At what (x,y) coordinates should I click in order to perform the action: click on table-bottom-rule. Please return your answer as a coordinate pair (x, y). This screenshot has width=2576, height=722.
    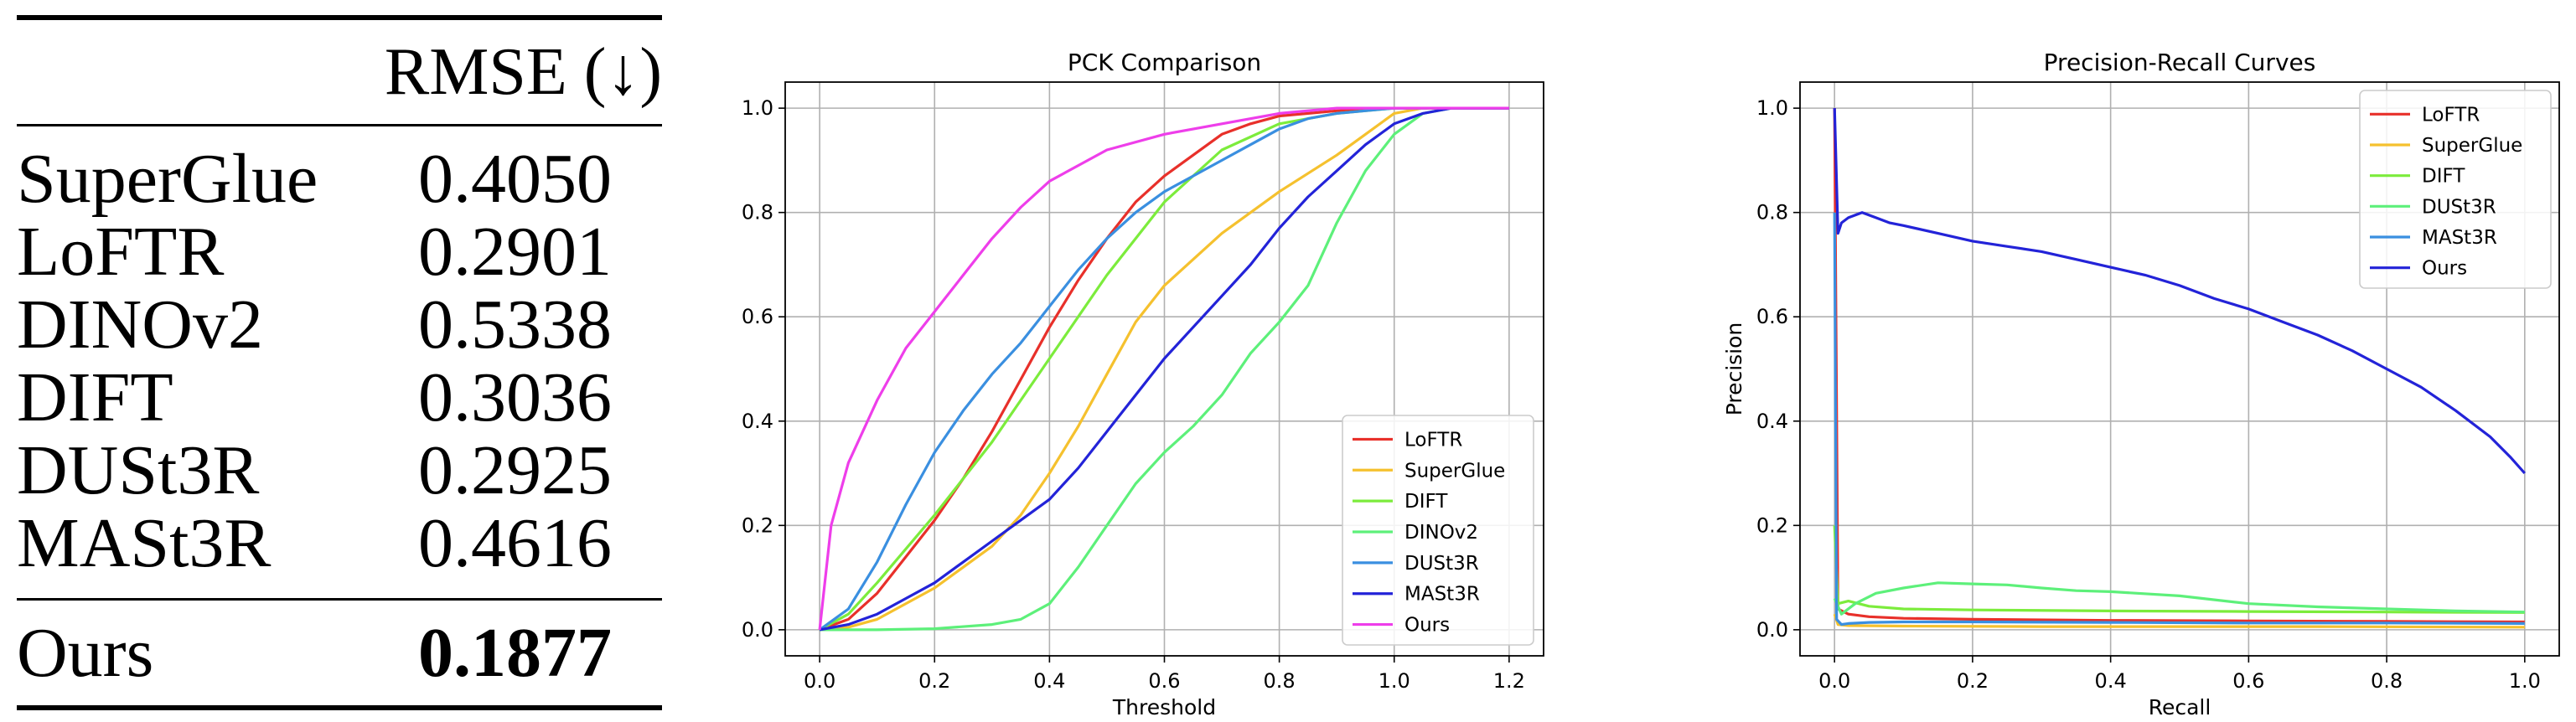
    Looking at the image, I should click on (339, 707).